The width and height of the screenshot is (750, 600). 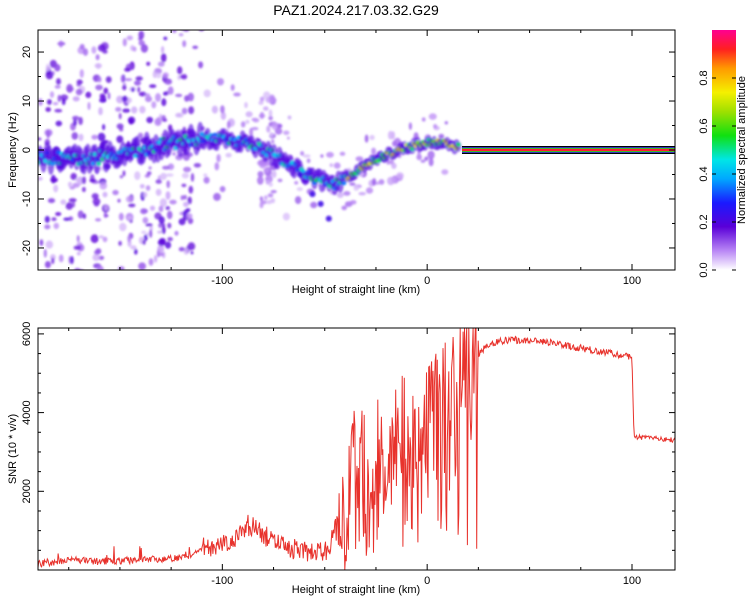 I want to click on colorbar-tick-label: 0.6, so click(x=704, y=125).